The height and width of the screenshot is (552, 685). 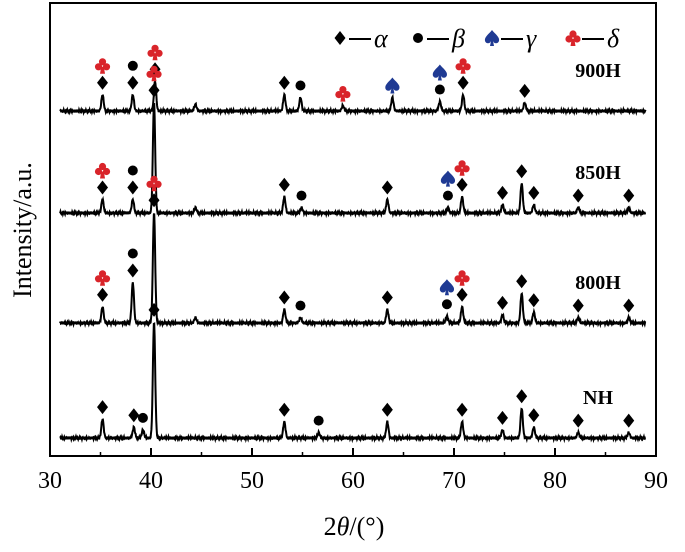 I want to click on x-axis-title-unit: /(°), so click(x=366, y=526).